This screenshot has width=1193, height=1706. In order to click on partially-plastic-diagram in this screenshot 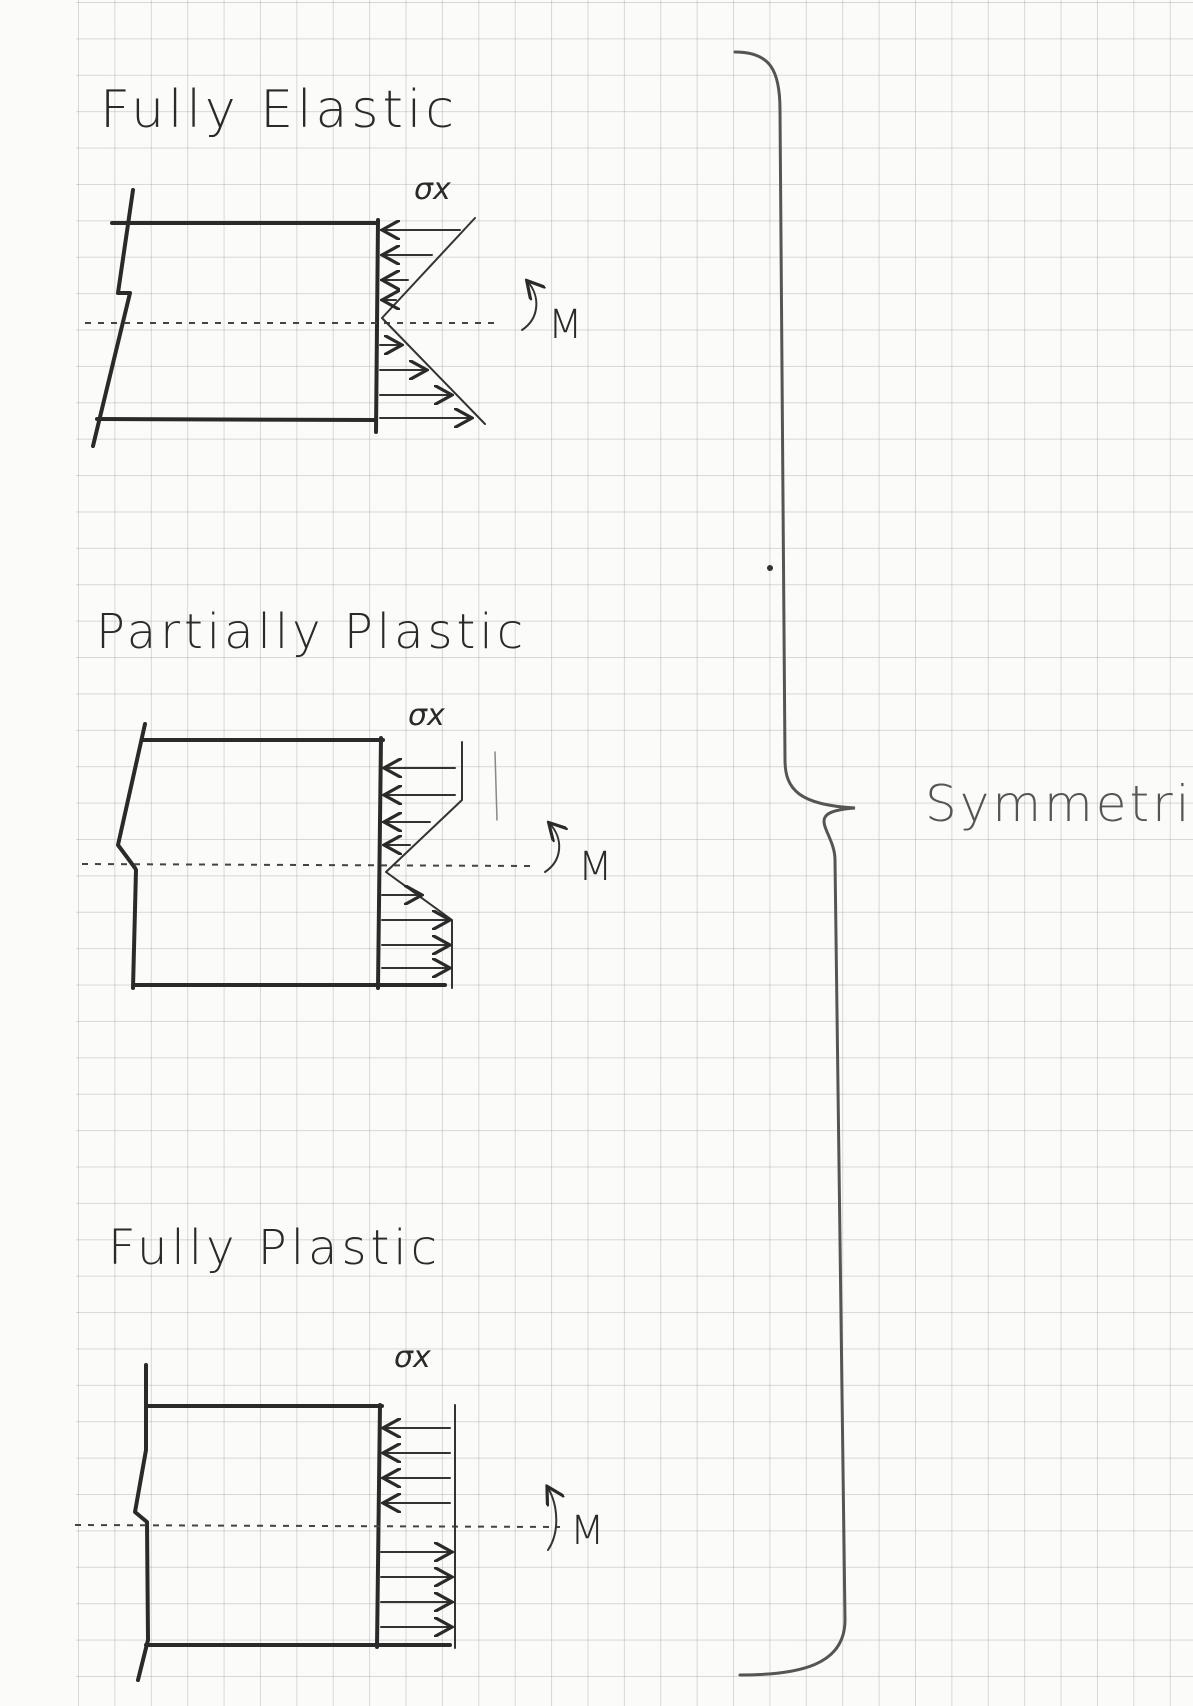, I will do `click(320, 856)`.